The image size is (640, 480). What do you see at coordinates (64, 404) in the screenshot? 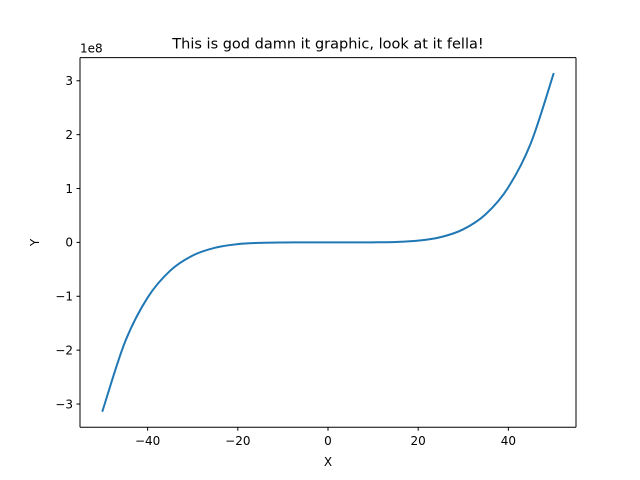
I see `y-tick-label: −3` at bounding box center [64, 404].